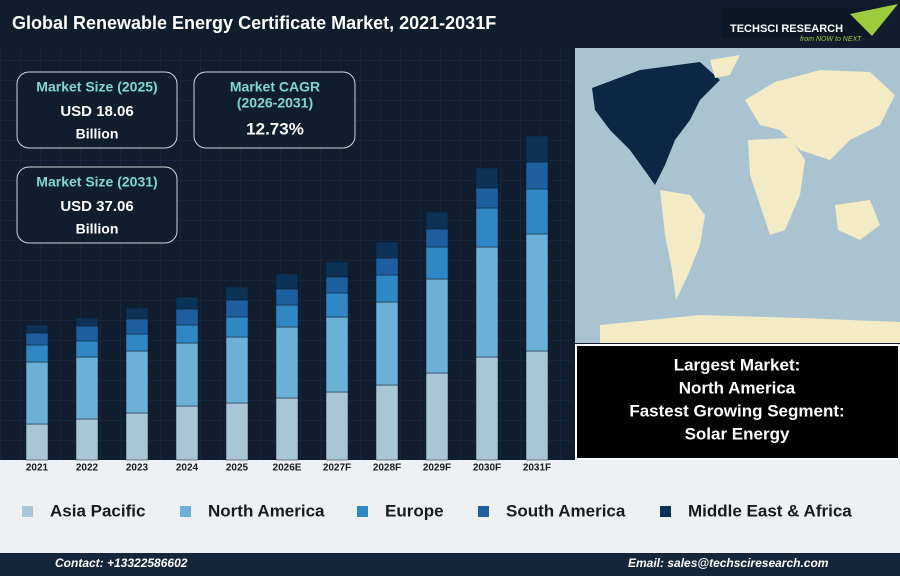 The image size is (900, 576). Describe the element at coordinates (97, 229) in the screenshot. I see `stat-unit: Billion` at that location.